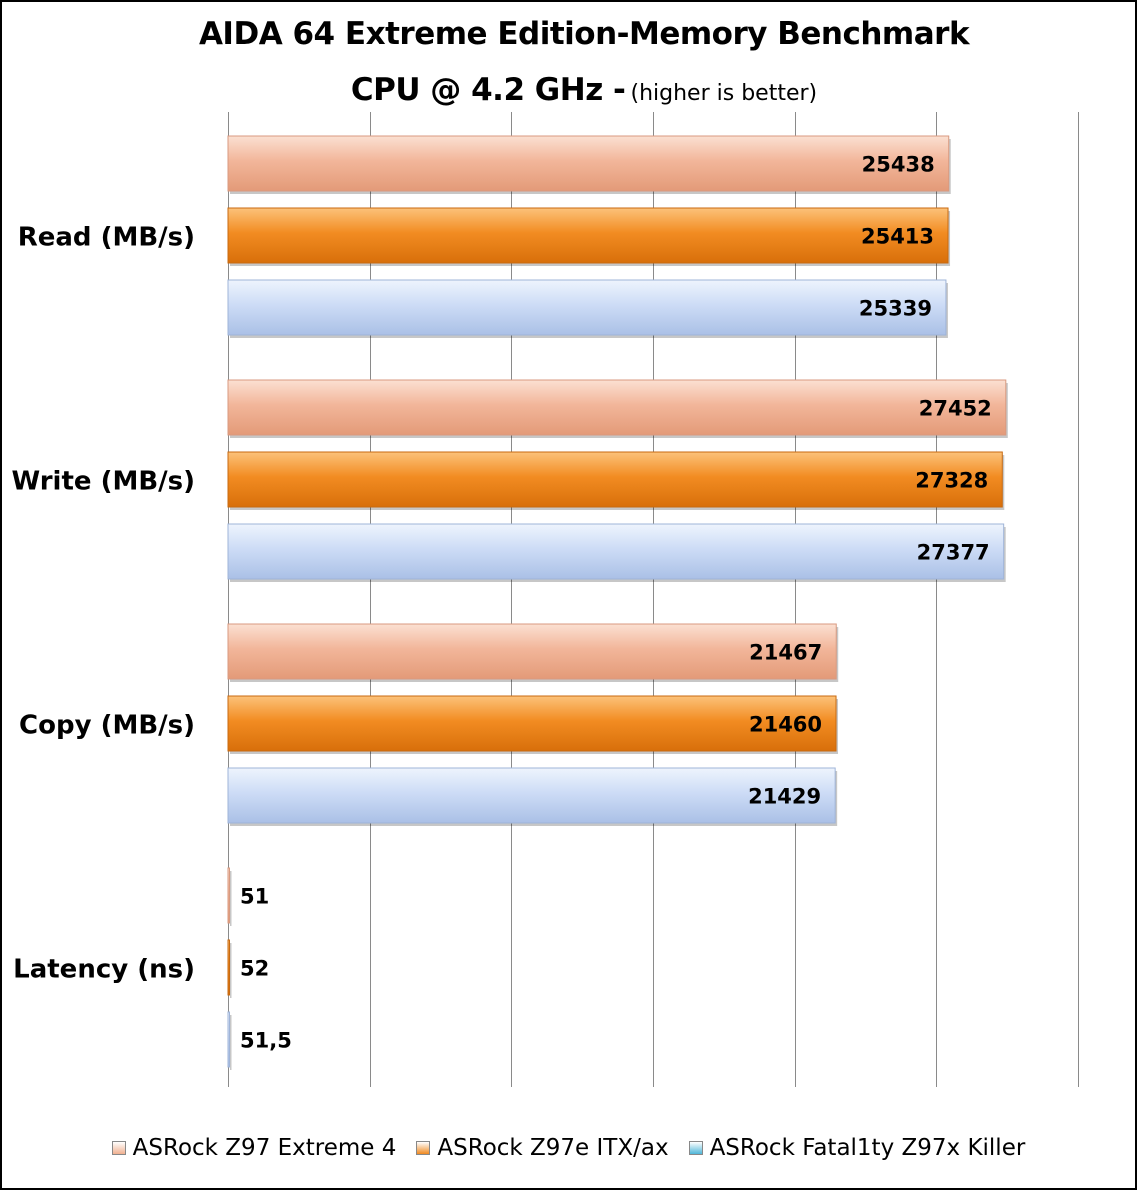  Describe the element at coordinates (264, 1148) in the screenshot. I see `legend-label-0: ASRock Z97 Extreme 4` at that location.